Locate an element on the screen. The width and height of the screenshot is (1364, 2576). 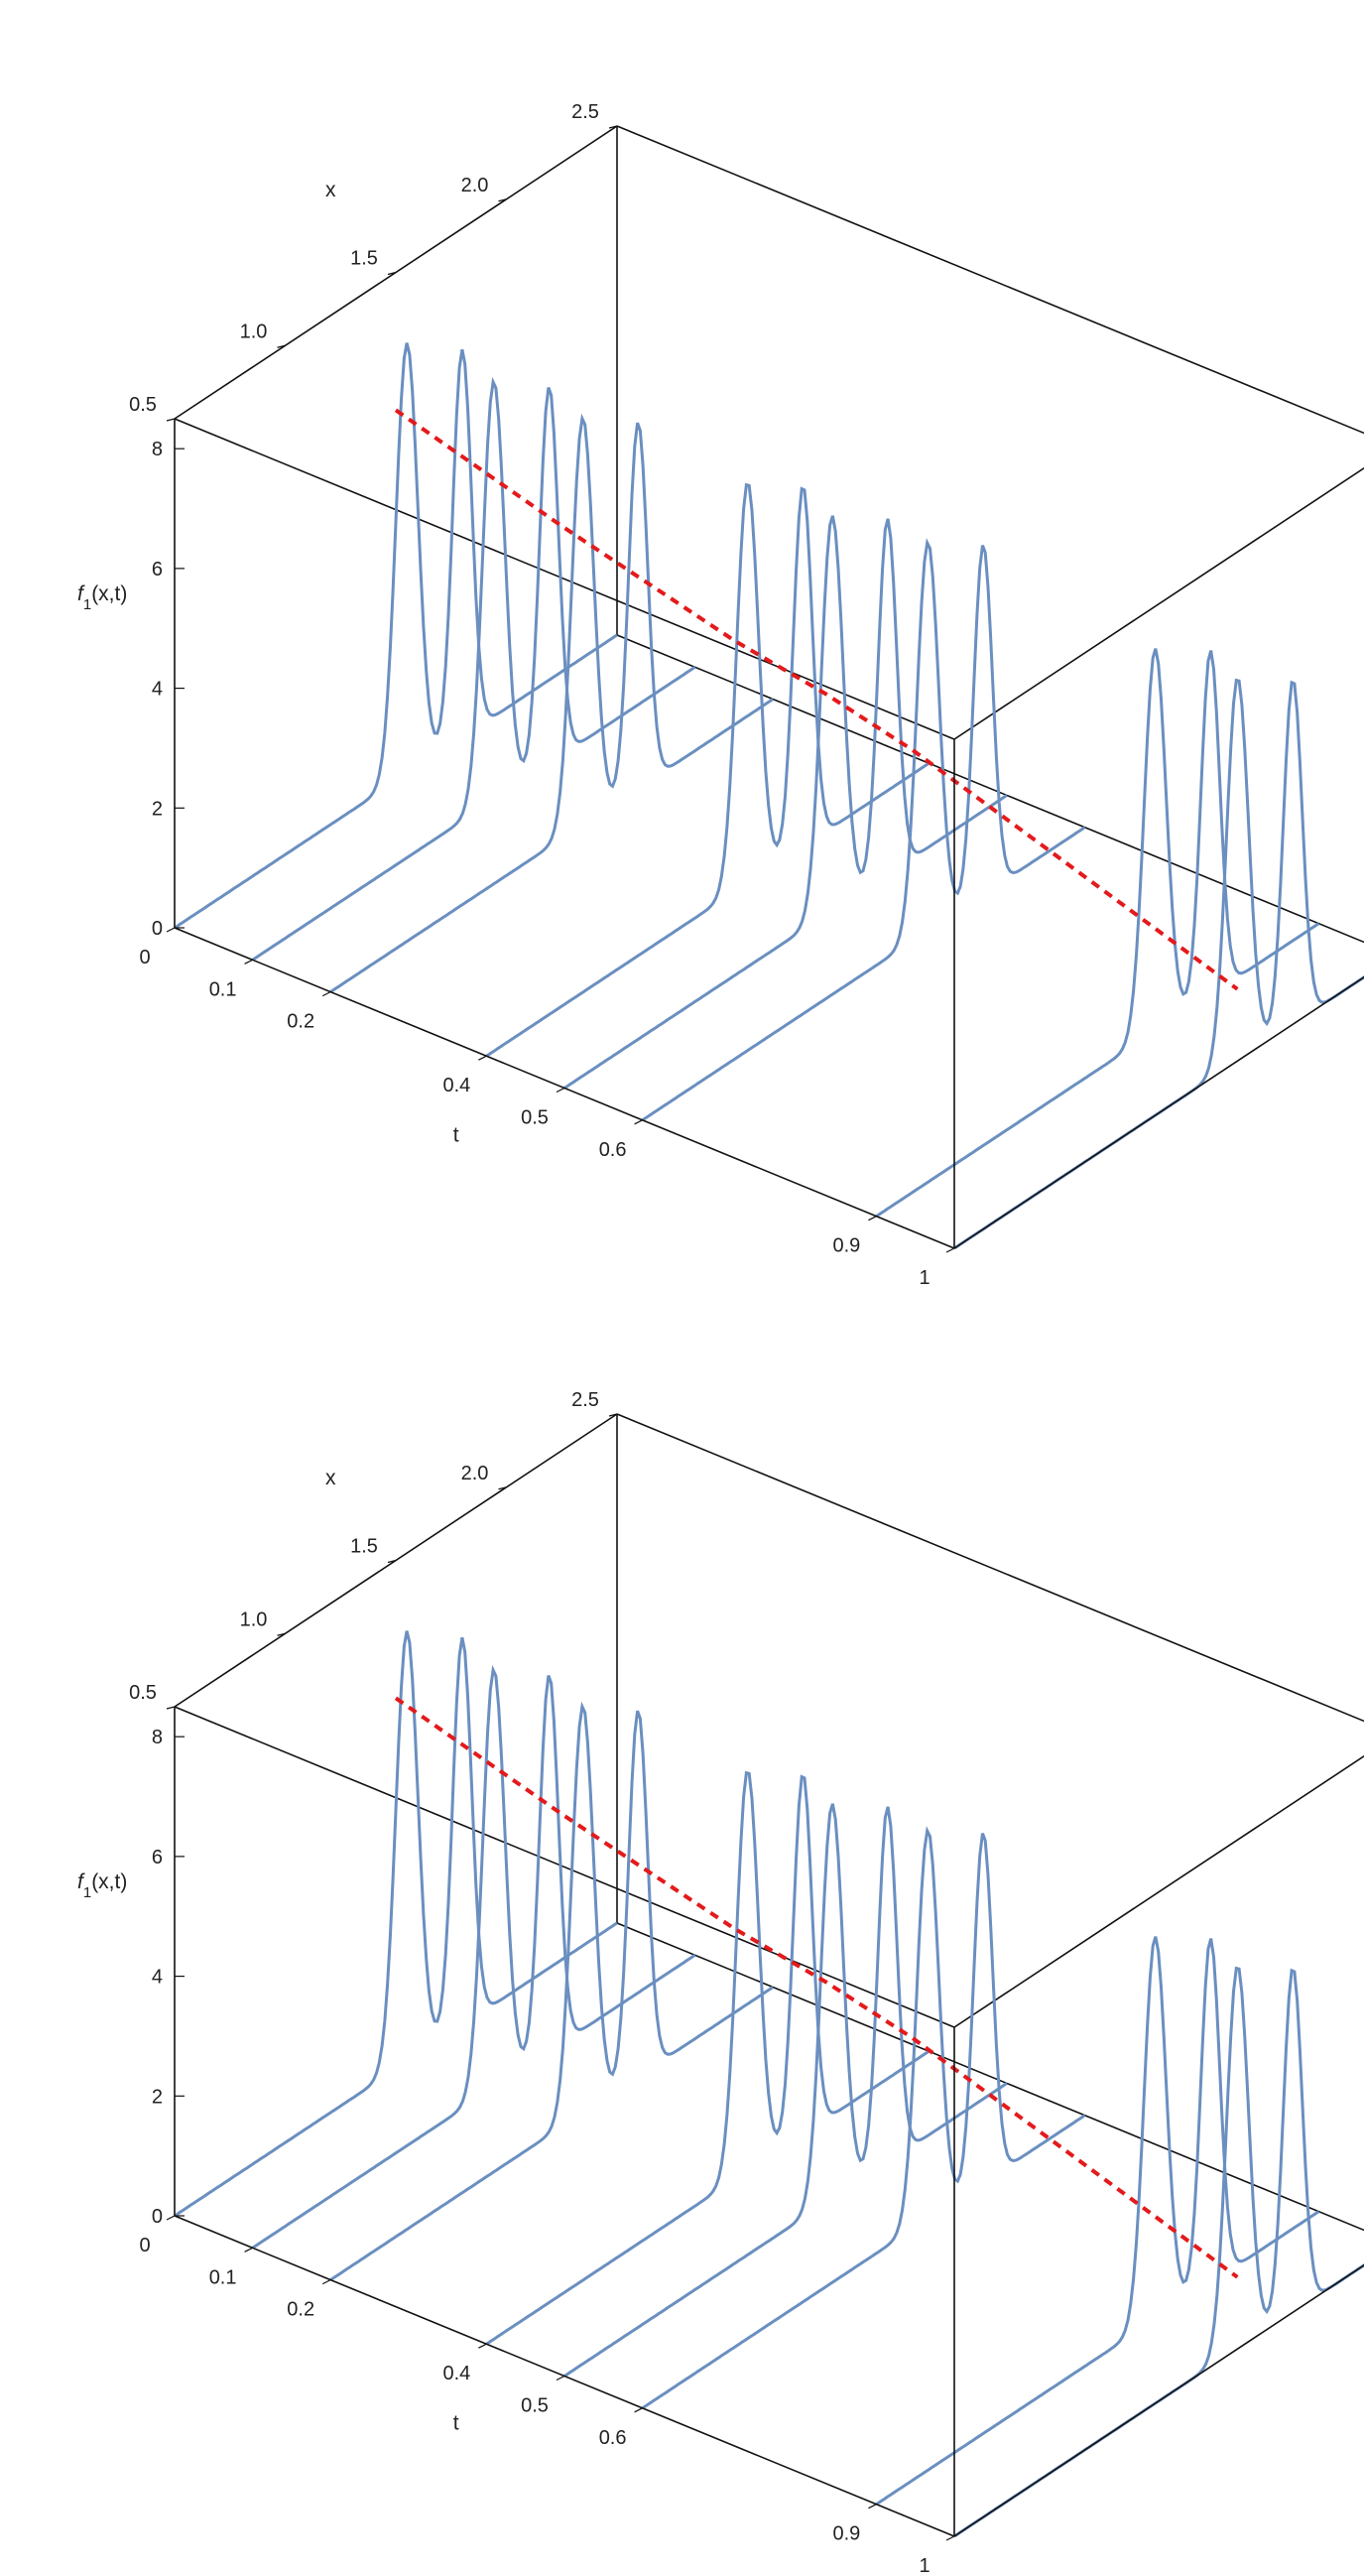
x-tick-label: 1.0 is located at coordinates (254, 1620).